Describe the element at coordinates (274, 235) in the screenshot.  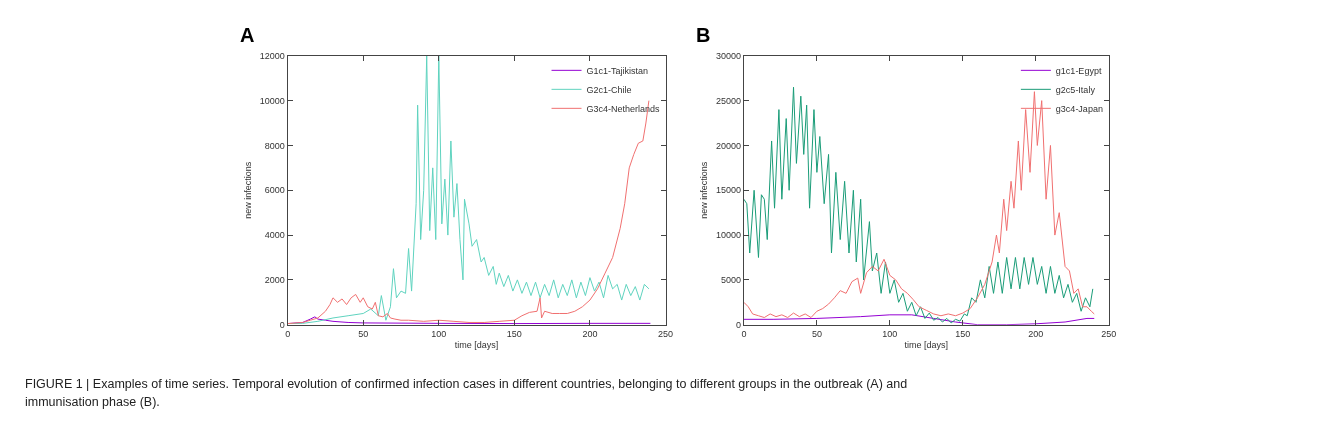
I see `y-tick-label: 4000` at that location.